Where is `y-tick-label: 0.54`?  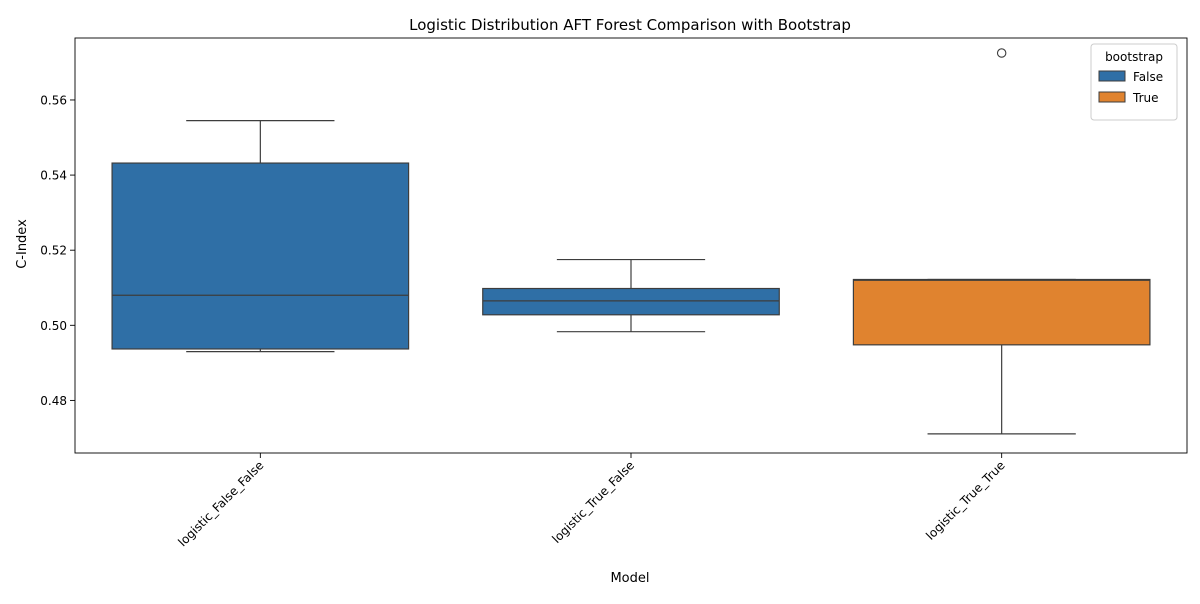
y-tick-label: 0.54 is located at coordinates (53, 176).